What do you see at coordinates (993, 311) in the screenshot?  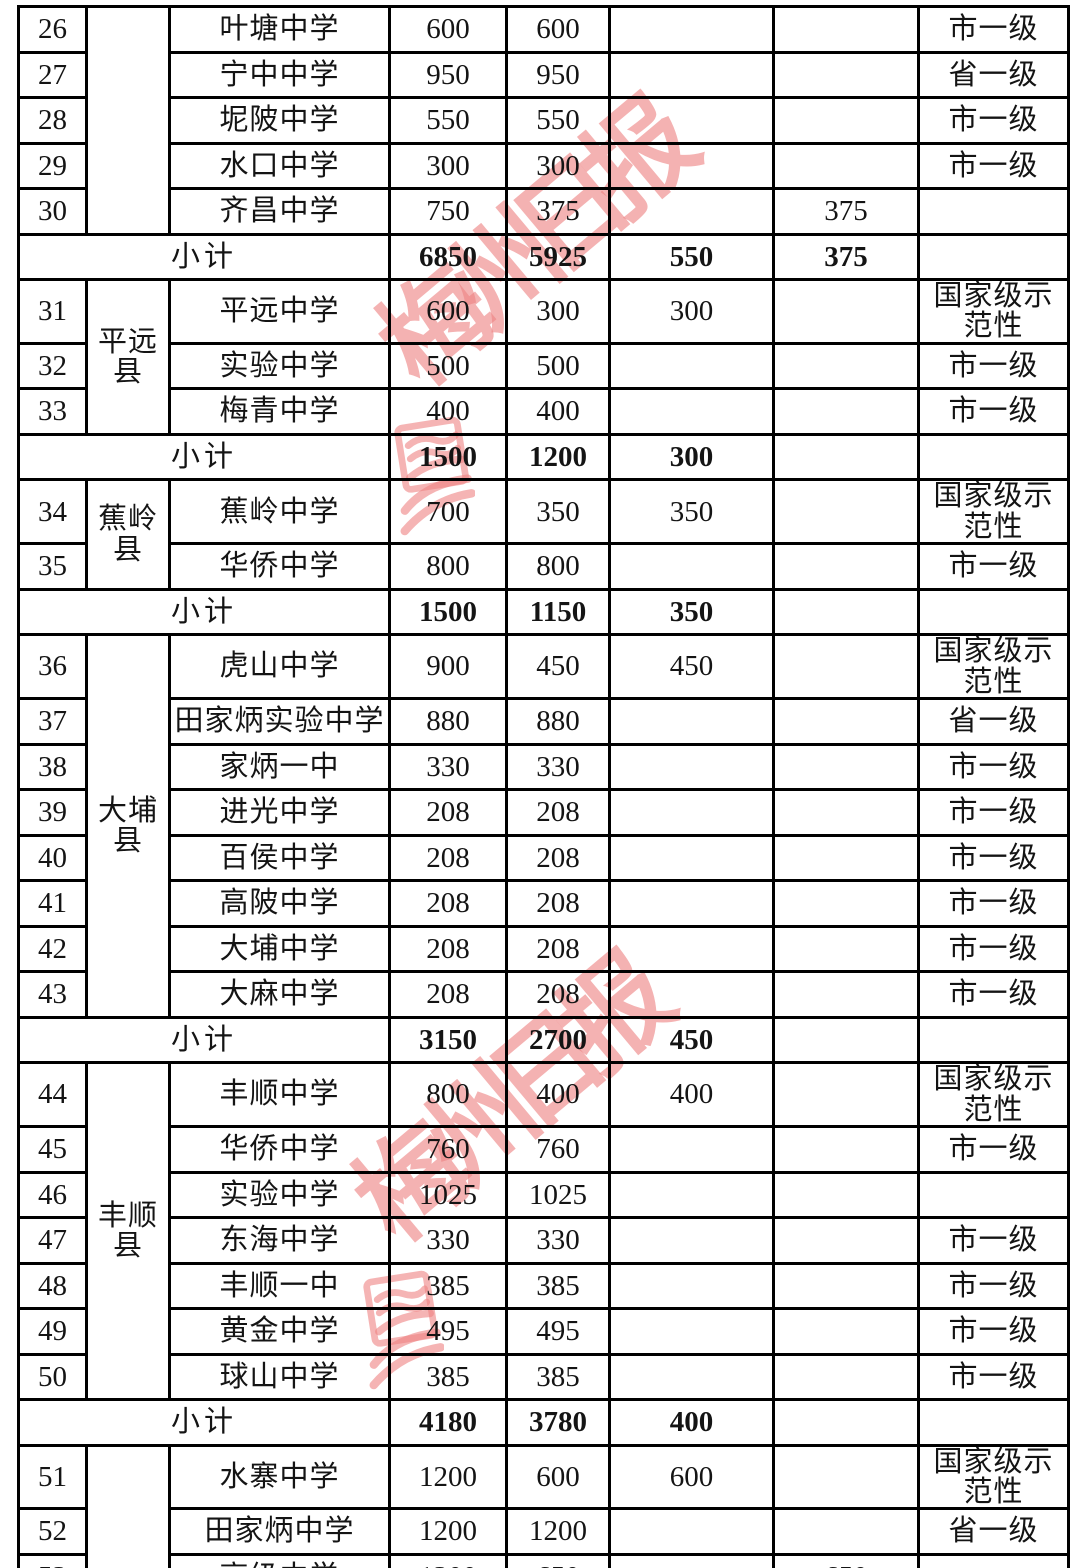 I see `grade-cell: 国家级示范性` at bounding box center [993, 311].